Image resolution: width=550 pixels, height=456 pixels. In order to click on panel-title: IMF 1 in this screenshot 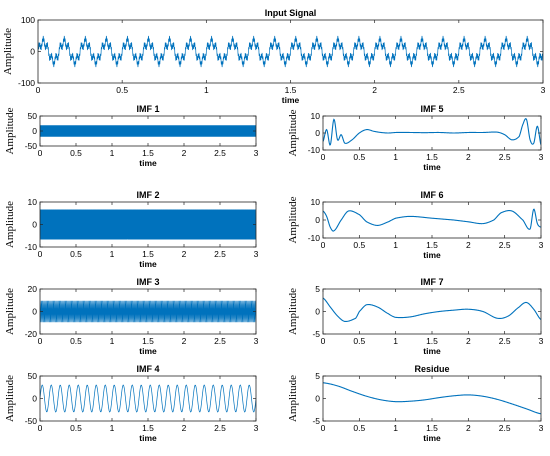, I will do `click(147, 109)`.